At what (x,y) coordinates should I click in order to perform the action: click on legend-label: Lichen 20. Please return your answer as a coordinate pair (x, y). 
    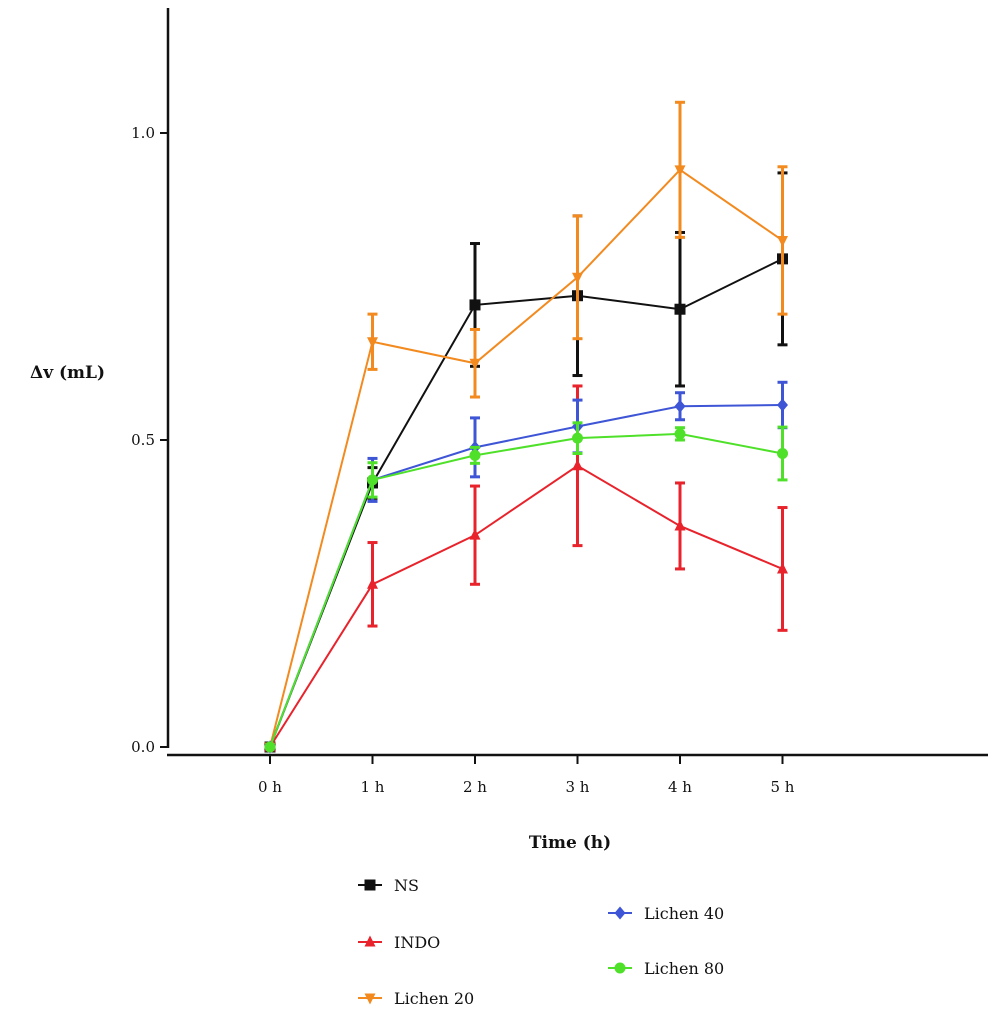
    Looking at the image, I should click on (434, 998).